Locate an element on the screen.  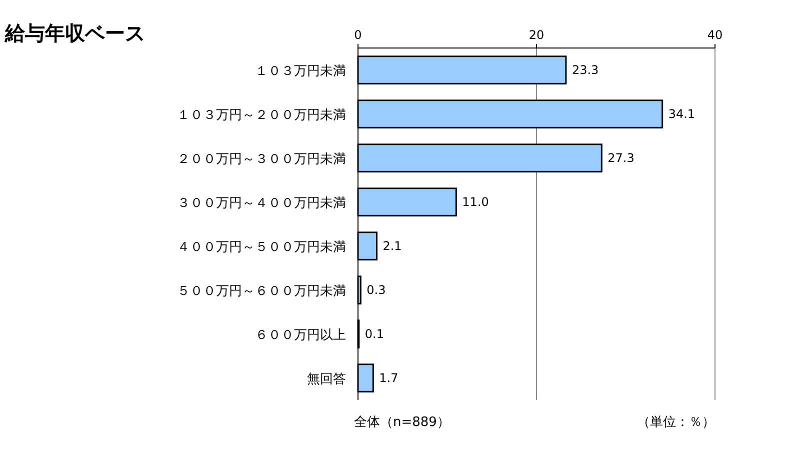
data-label: 2.1 is located at coordinates (392, 246).